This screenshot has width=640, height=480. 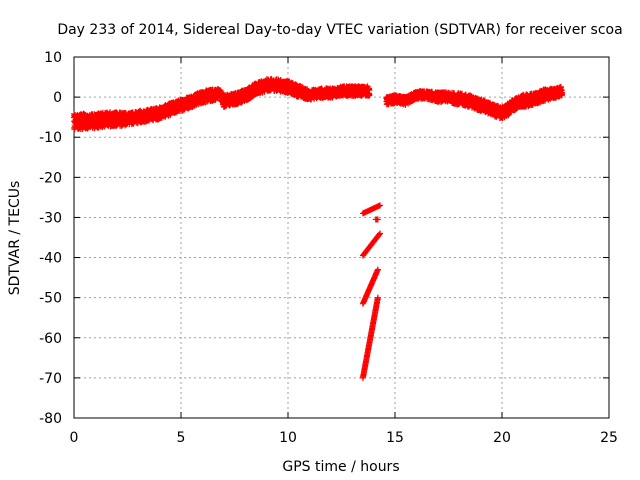 I want to click on y-tick-label: 10, so click(x=53, y=58).